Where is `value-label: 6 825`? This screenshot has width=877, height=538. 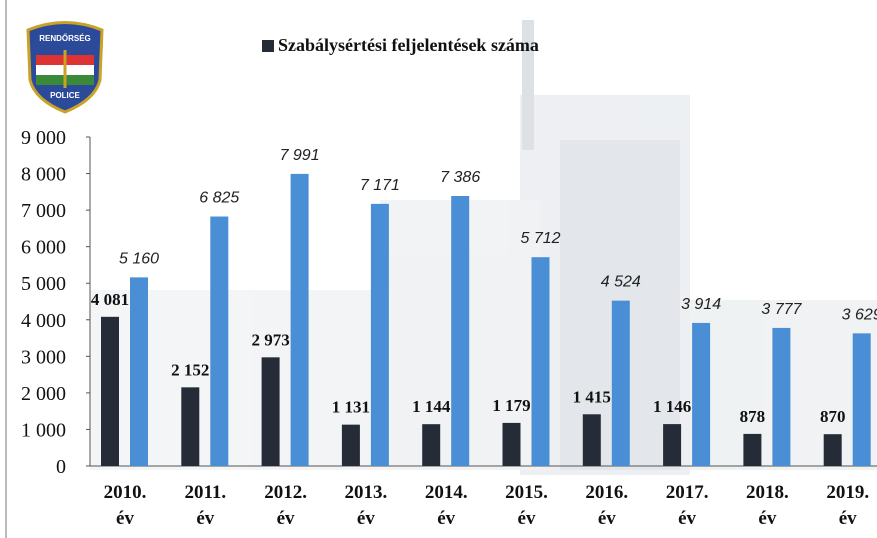 value-label: 6 825 is located at coordinates (219, 198).